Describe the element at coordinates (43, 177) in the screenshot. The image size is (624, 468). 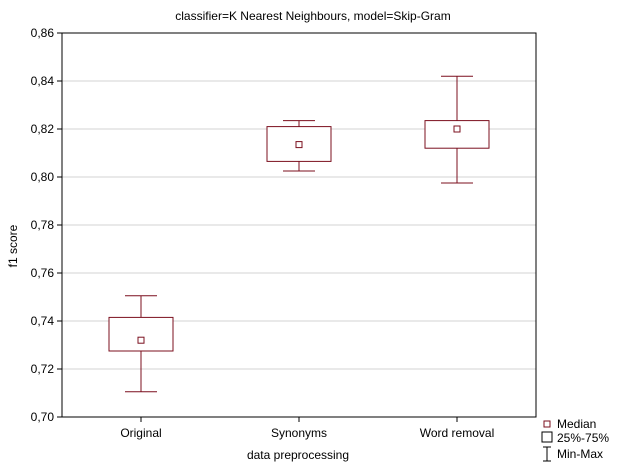
I see `y-tick-label: 0,80` at that location.